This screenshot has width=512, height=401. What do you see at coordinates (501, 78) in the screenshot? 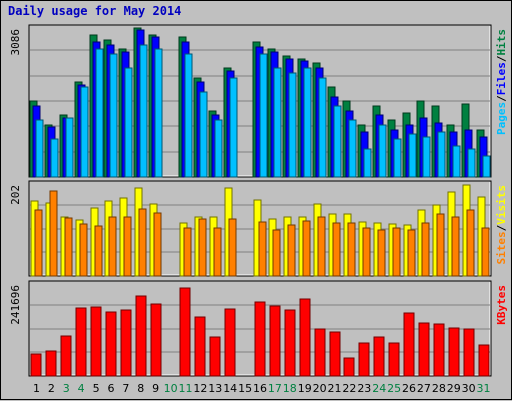
I see `legend-part: Files` at bounding box center [501, 78].